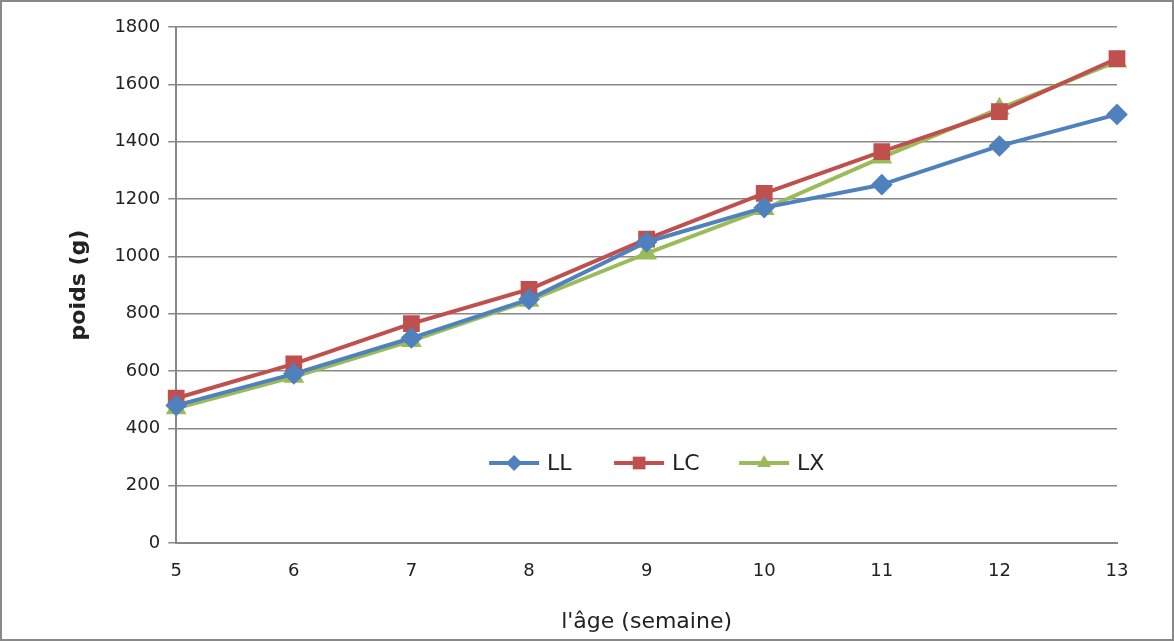  Describe the element at coordinates (143, 484) in the screenshot. I see `y-tick-label: 200` at that location.